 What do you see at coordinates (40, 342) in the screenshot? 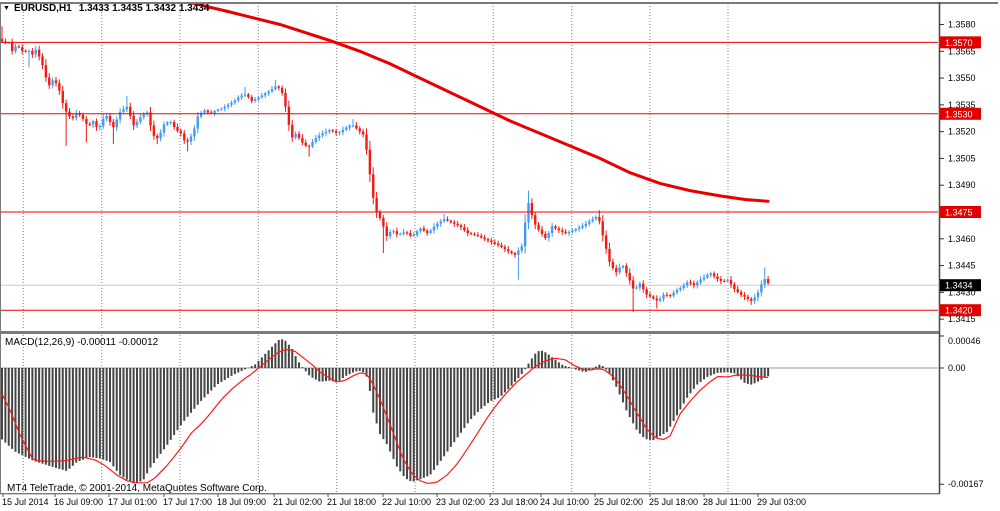
I see `macd-name: MACD(12,26,9)` at bounding box center [40, 342].